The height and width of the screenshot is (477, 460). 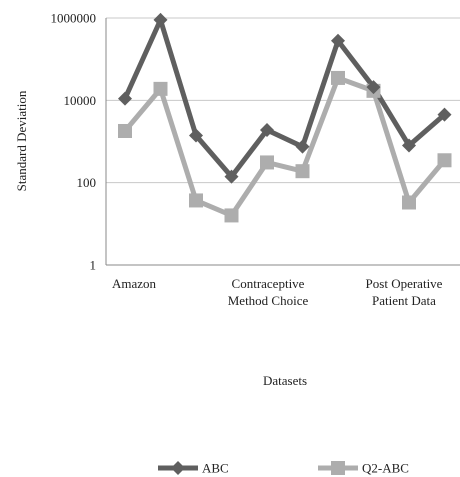 What do you see at coordinates (80, 100) in the screenshot?
I see `y-tick-label: 10000` at bounding box center [80, 100].